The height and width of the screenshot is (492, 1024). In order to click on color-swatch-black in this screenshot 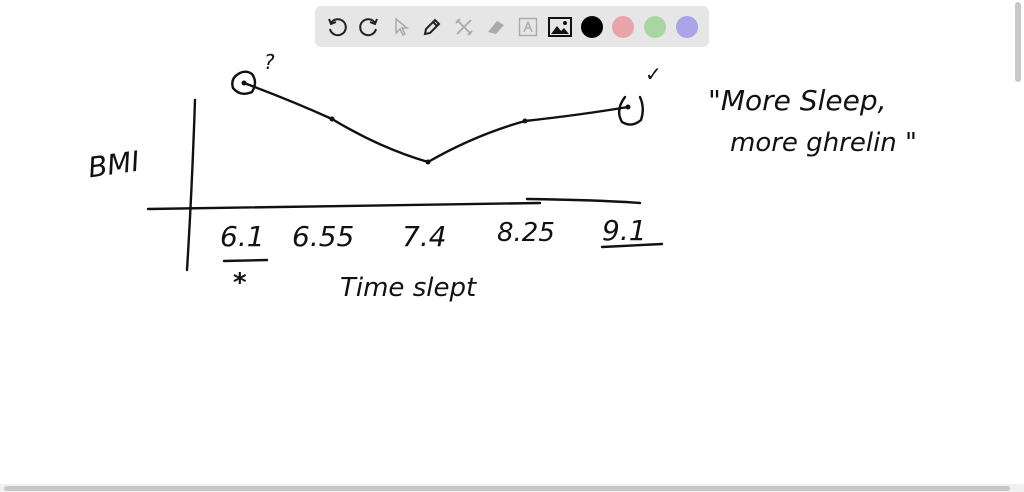, I will do `click(591, 26)`.